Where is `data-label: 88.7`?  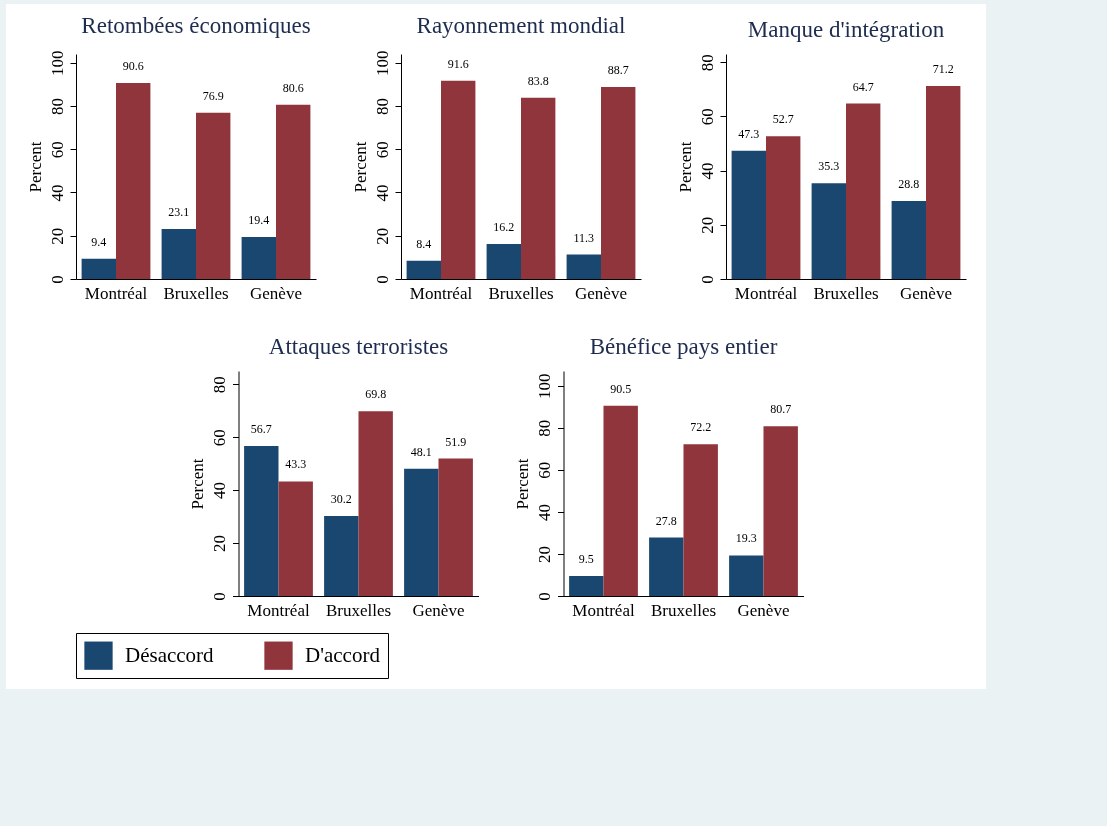
data-label: 88.7 is located at coordinates (618, 70).